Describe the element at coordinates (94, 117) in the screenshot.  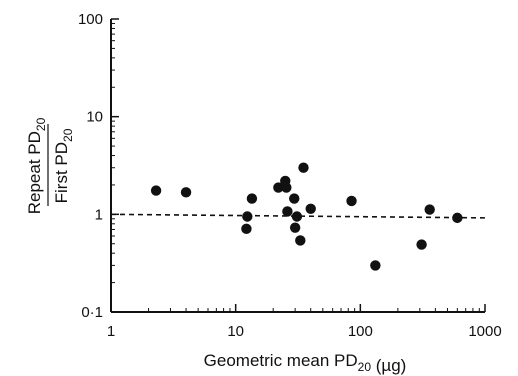
I see `y-tick-label: 10` at that location.